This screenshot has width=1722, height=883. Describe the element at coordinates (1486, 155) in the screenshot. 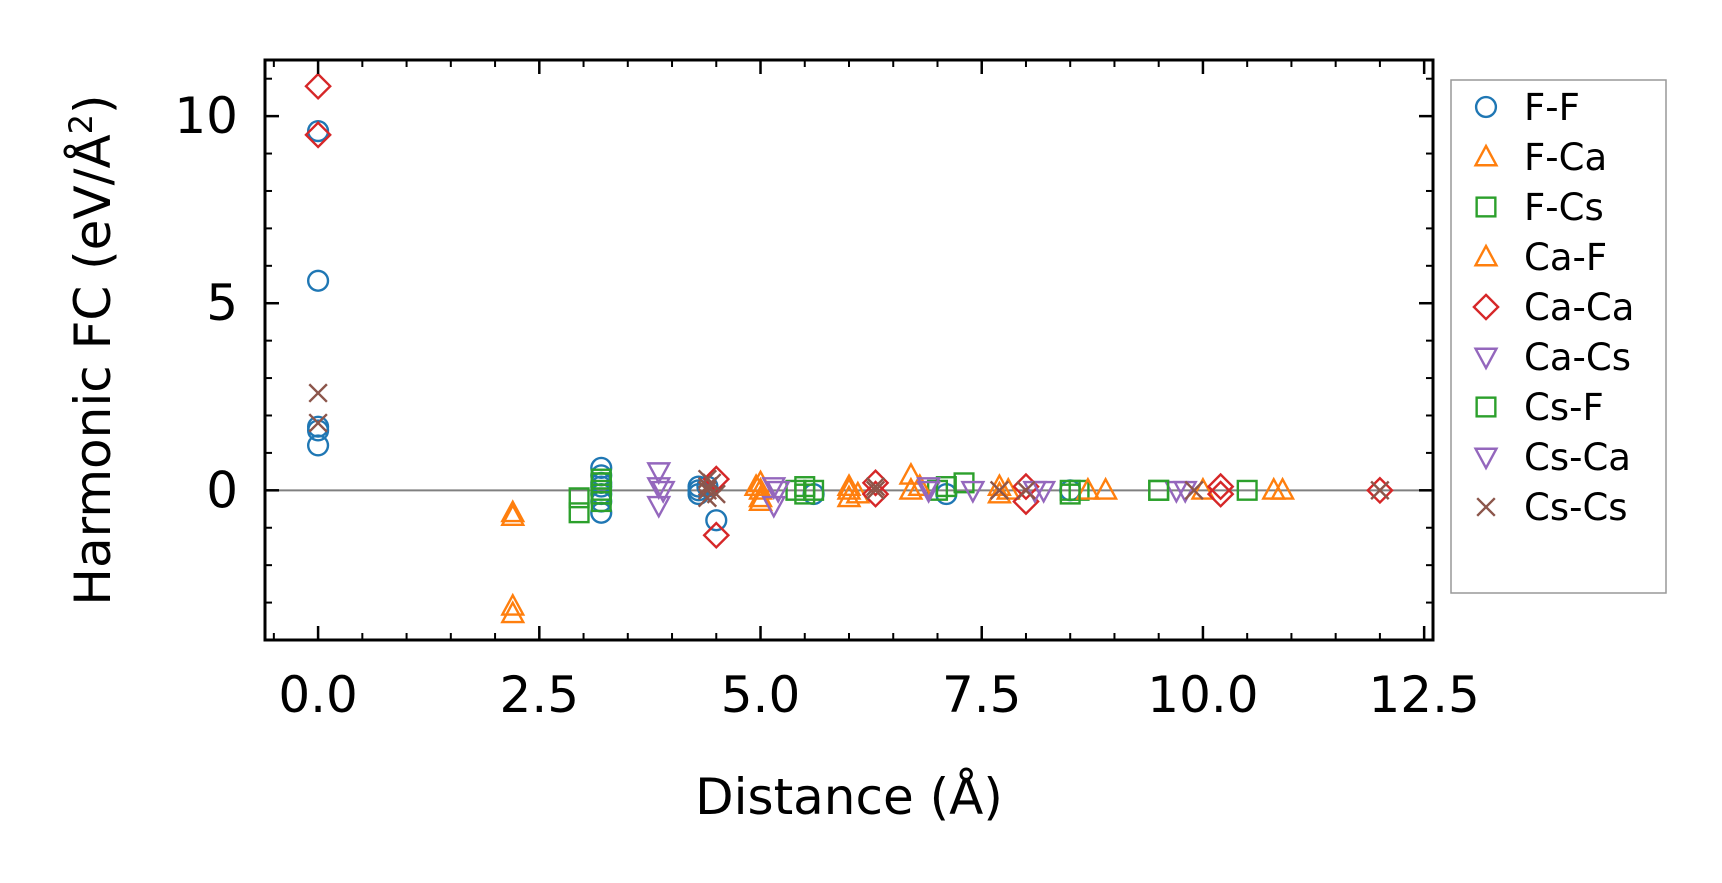

I see `legend-marker-f-ca` at that location.